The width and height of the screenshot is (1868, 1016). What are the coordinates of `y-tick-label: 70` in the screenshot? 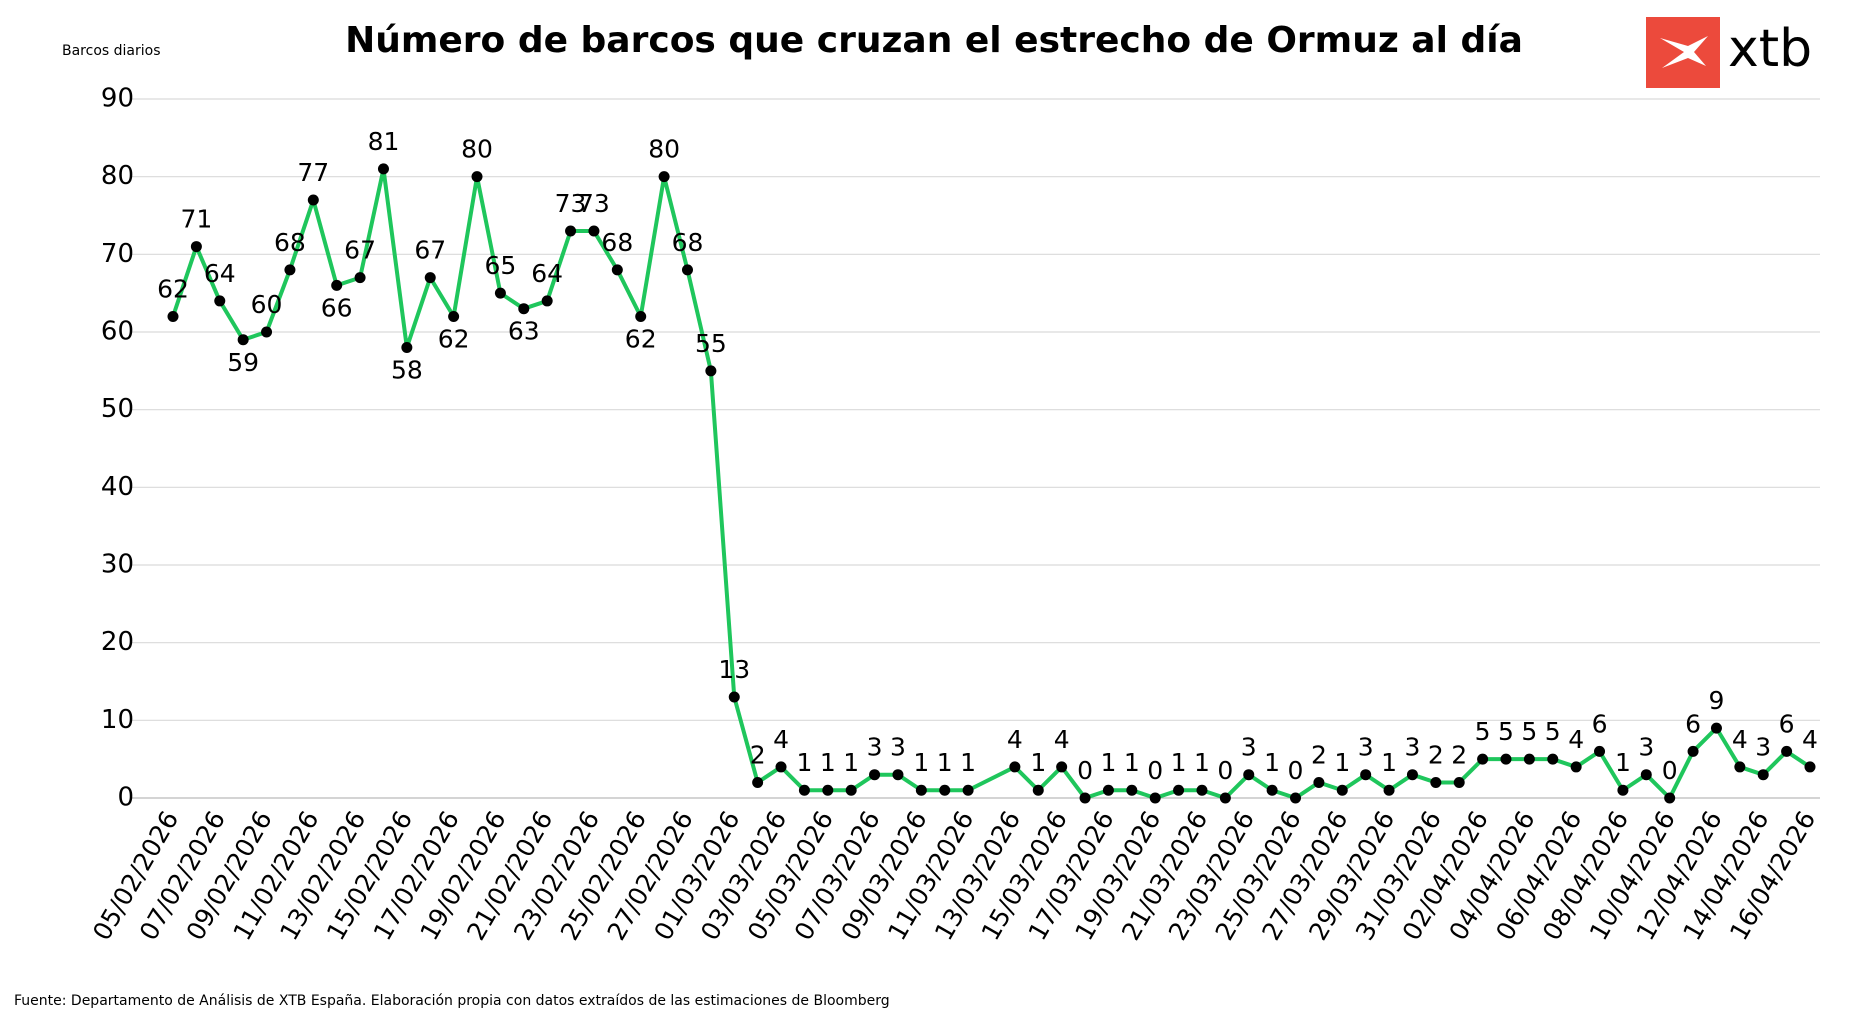 It's located at (117, 254).